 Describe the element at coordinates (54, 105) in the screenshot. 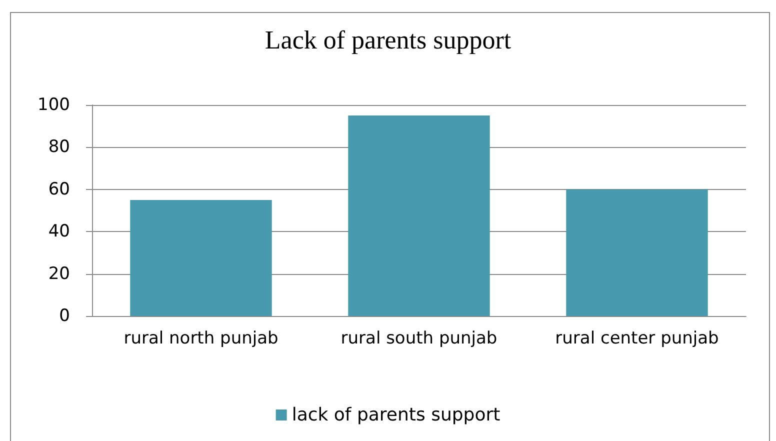

I see `y-tick-label: 100` at that location.